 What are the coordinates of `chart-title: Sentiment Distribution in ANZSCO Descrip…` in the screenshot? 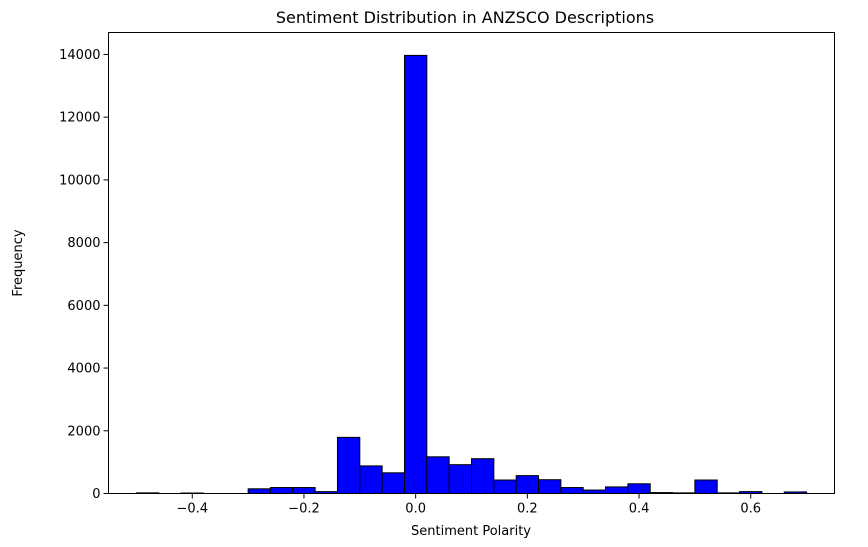 It's located at (465, 17).